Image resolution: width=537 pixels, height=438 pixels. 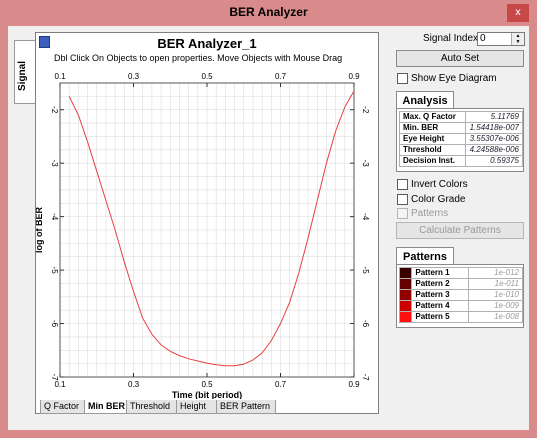 I want to click on spin-up-icon: ▲, so click(x=518, y=36).